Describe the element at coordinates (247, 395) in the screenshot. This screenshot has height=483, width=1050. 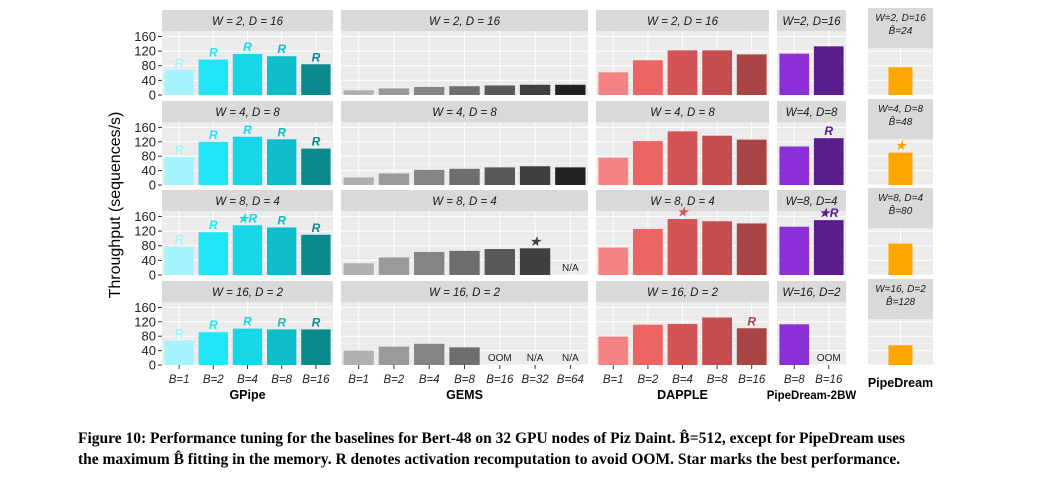
I see `facet-name: GPipe` at that location.